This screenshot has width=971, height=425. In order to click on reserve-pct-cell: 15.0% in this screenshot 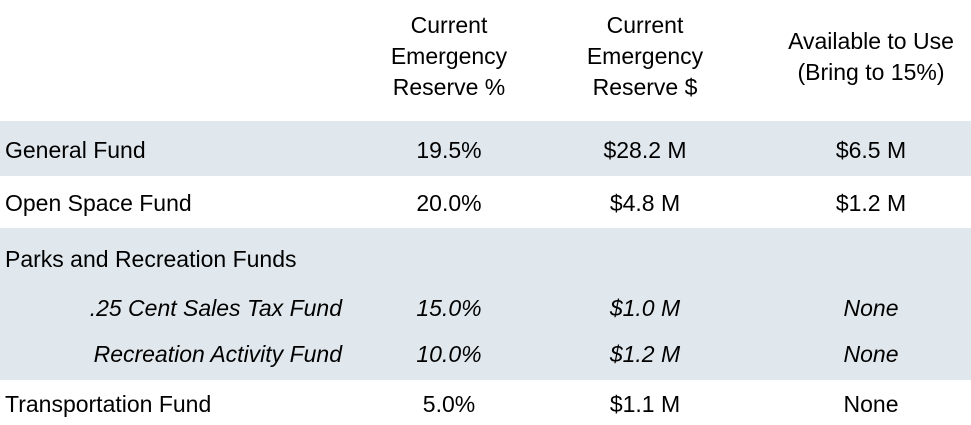, I will do `click(449, 308)`.